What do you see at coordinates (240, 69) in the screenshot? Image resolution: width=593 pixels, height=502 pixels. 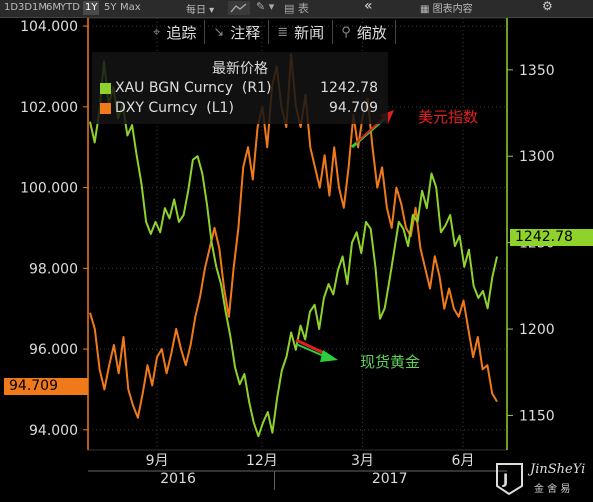 I see `legend-title: 最新价格` at bounding box center [240, 69].